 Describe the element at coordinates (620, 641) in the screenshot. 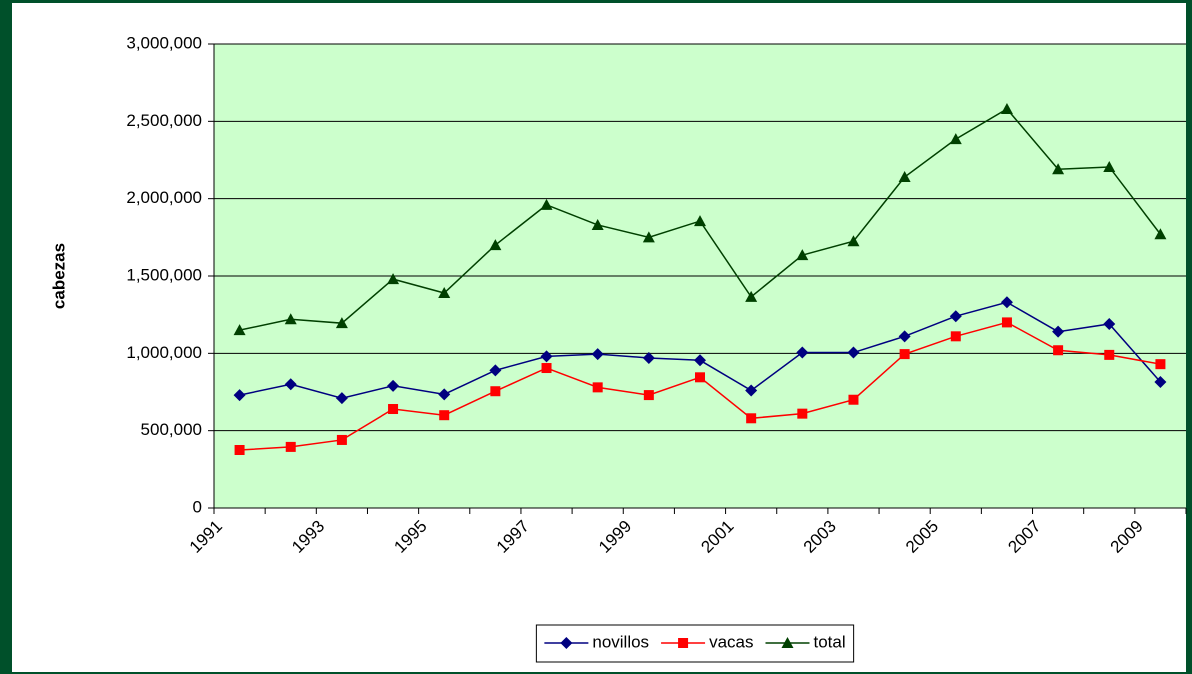

I see `legend-label: novillos` at that location.